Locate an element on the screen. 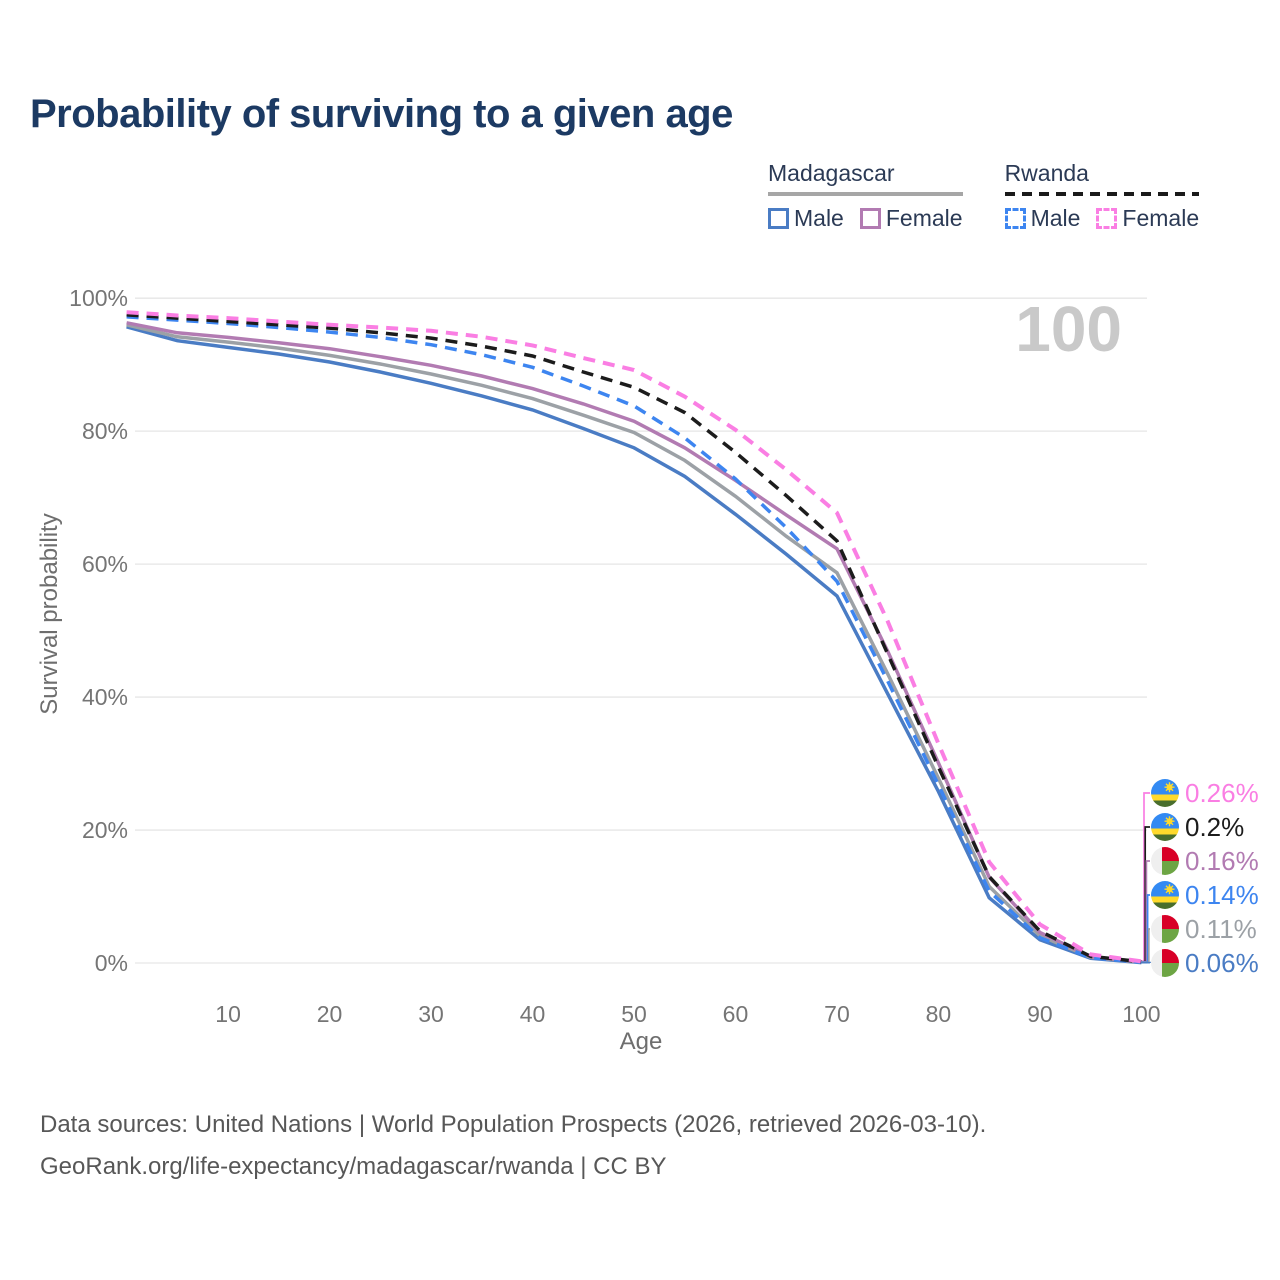 The image size is (1280, 1280). legend-group-madagascar: Madagascar Male Female is located at coordinates (865, 196).